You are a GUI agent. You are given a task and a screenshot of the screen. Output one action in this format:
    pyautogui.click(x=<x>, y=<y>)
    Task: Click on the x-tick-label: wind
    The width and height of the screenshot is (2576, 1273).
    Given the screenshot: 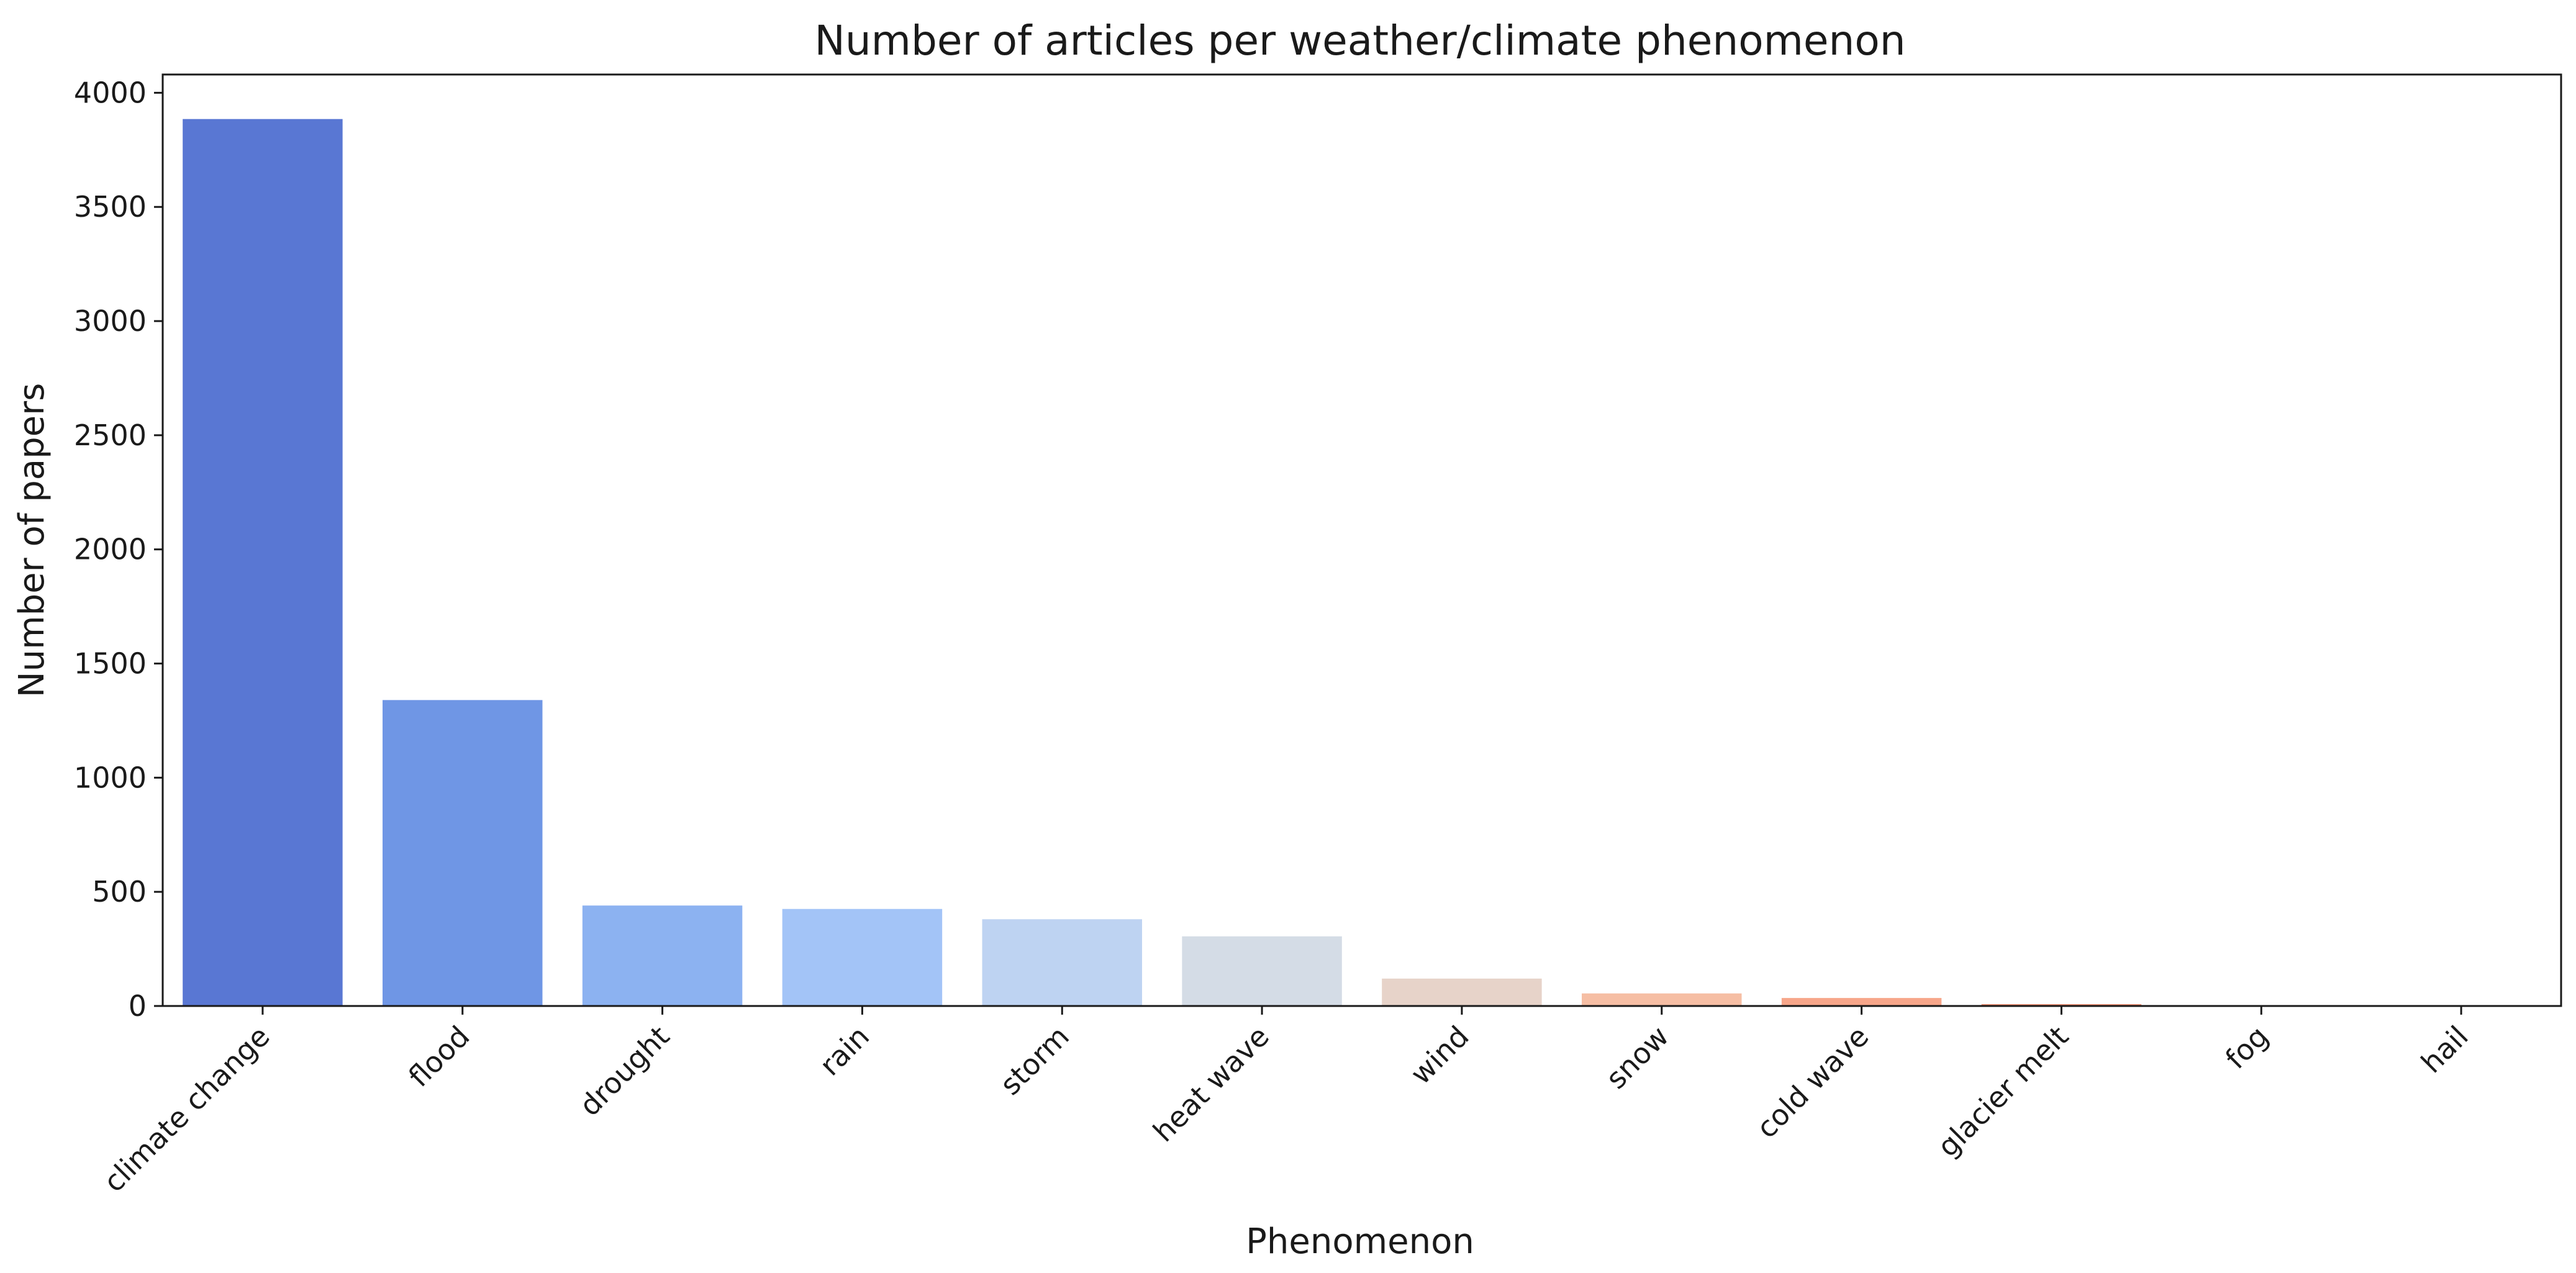 What is the action you would take?
    pyautogui.click(x=1440, y=1055)
    